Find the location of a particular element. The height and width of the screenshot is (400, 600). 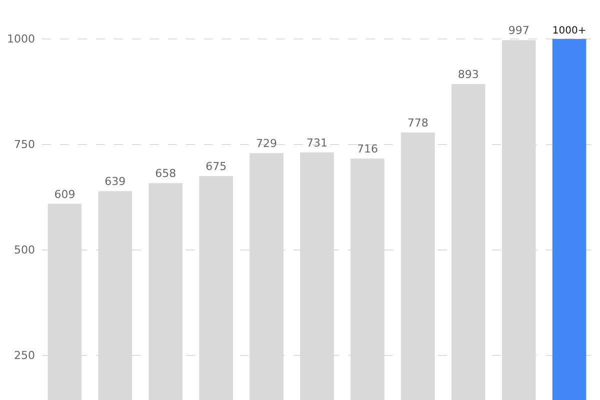

data-label: 997 is located at coordinates (519, 31).